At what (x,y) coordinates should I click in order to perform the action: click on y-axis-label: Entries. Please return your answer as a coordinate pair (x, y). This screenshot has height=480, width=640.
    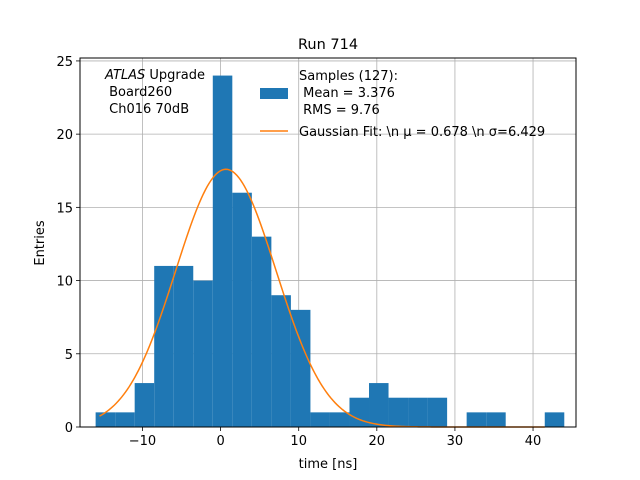
    Looking at the image, I should click on (40, 243).